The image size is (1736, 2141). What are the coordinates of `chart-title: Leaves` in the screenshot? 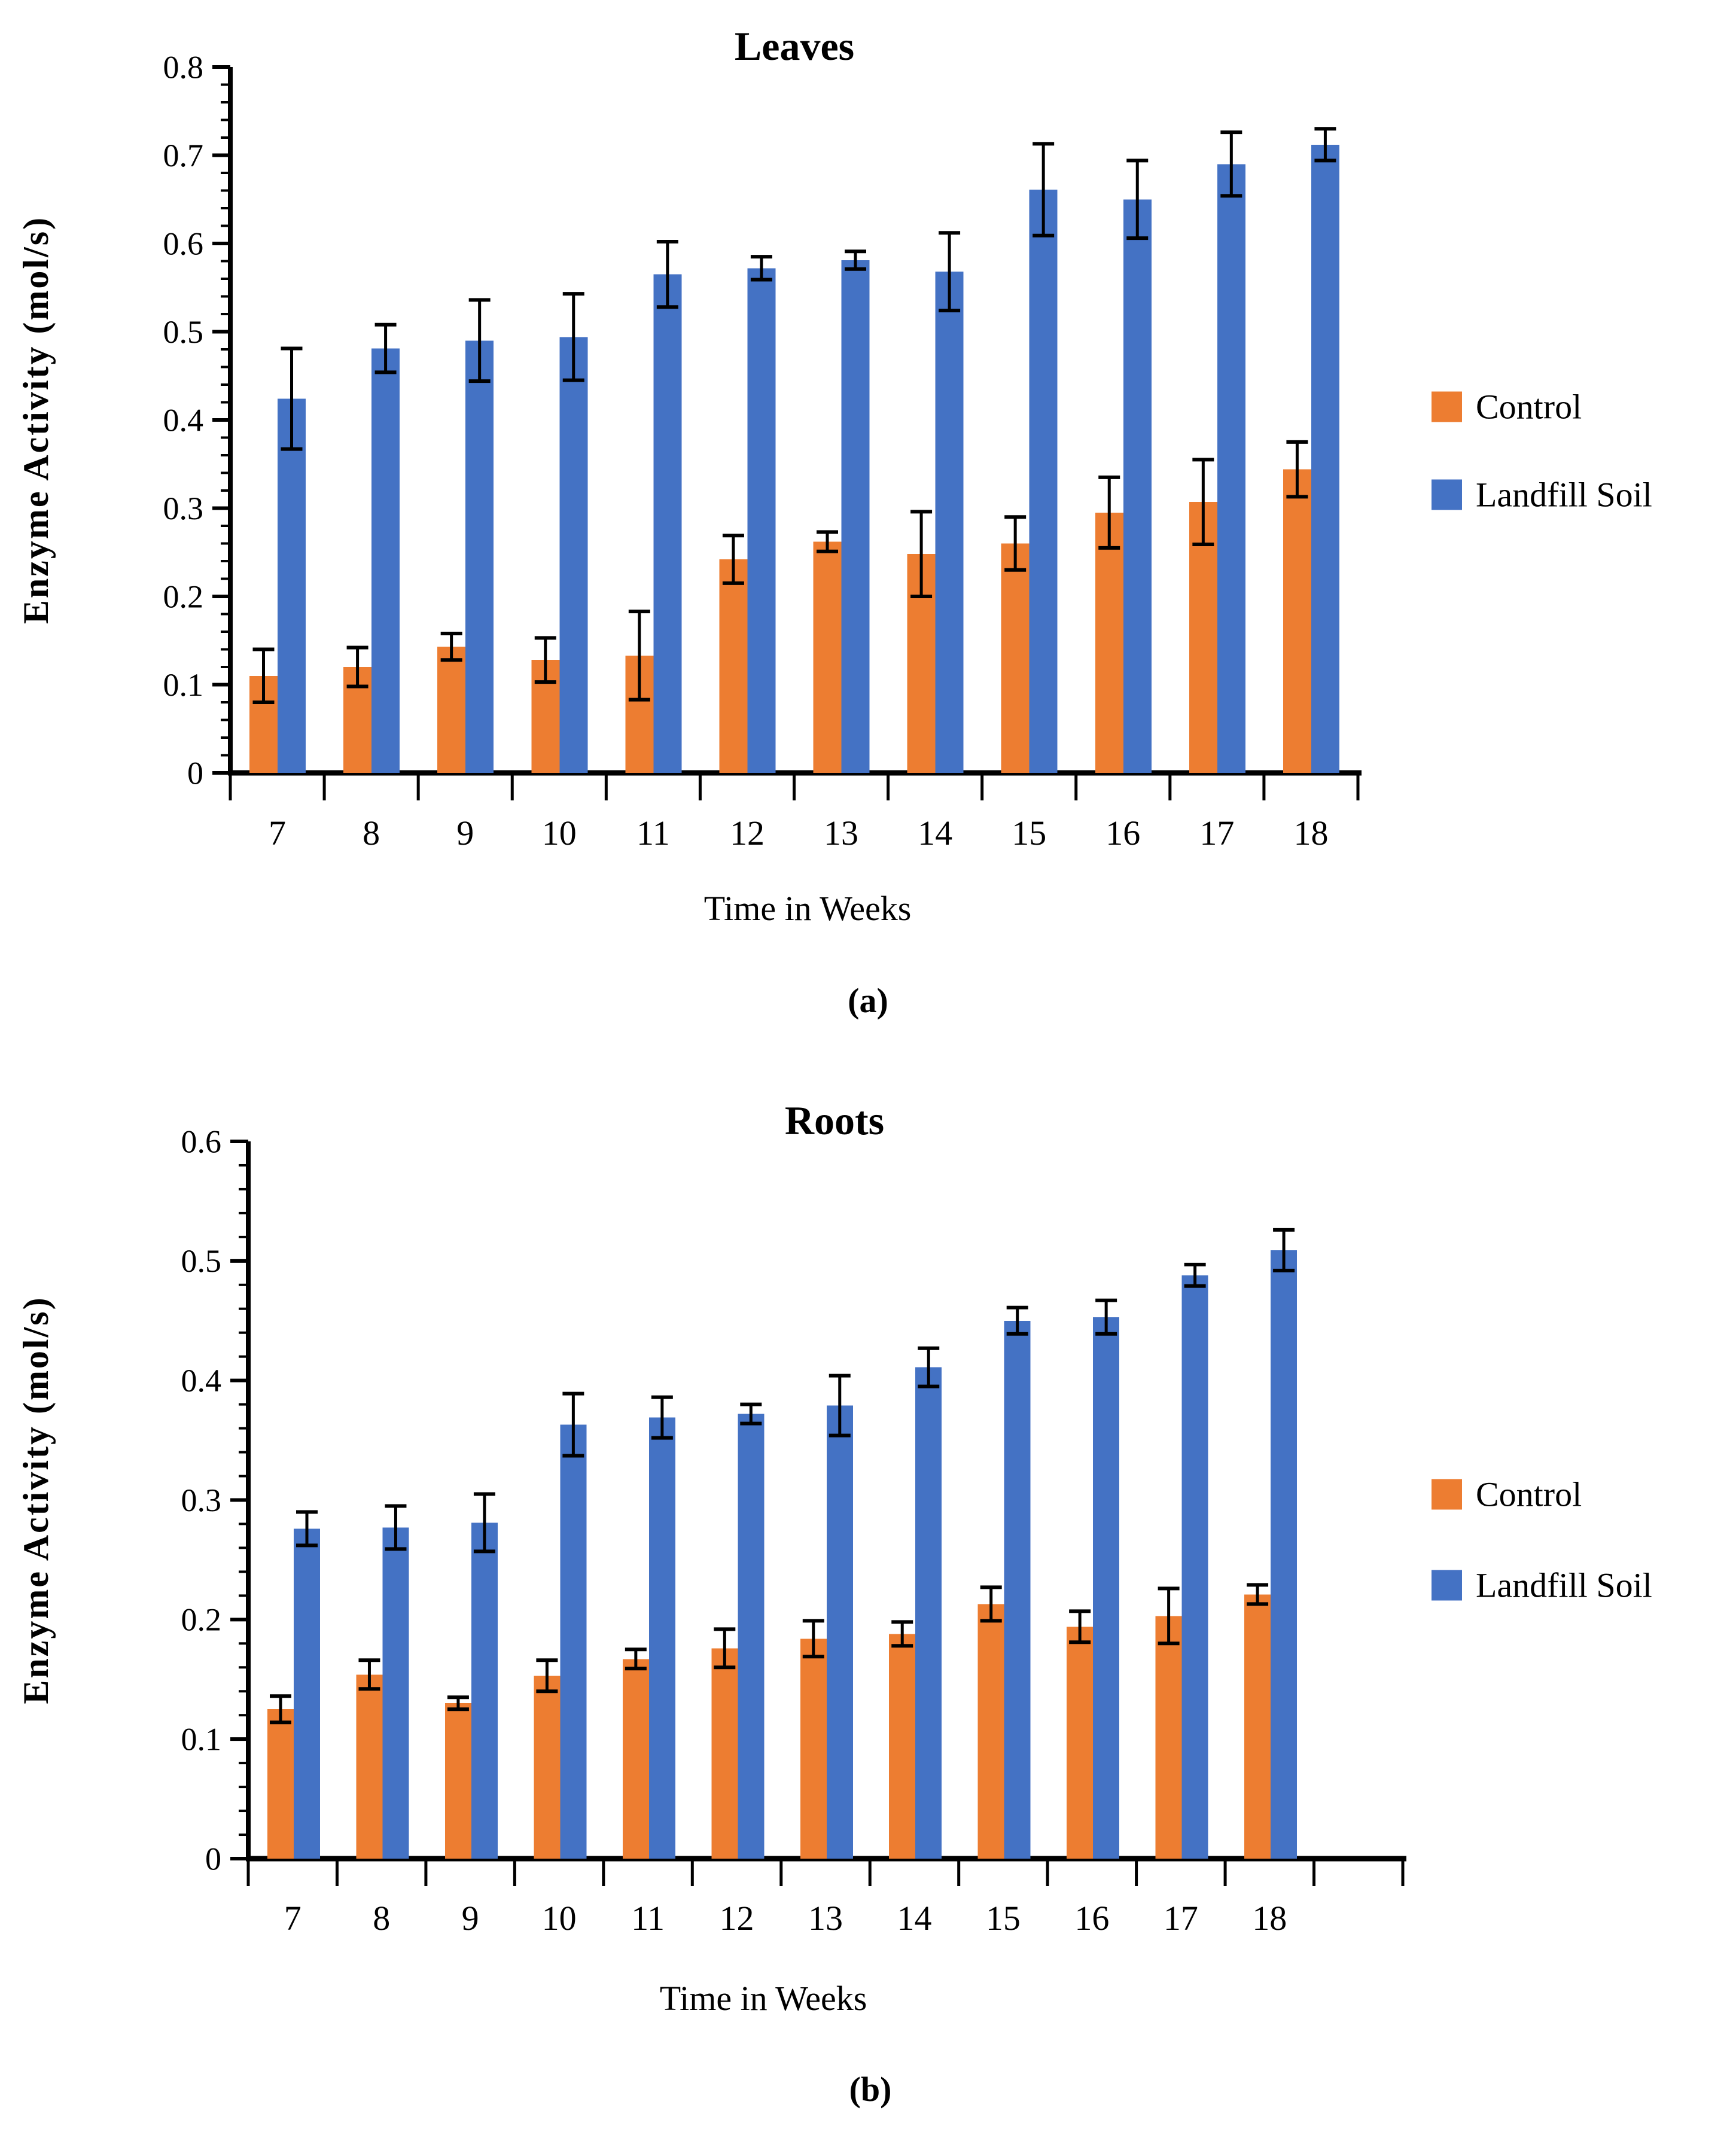 It's located at (794, 46).